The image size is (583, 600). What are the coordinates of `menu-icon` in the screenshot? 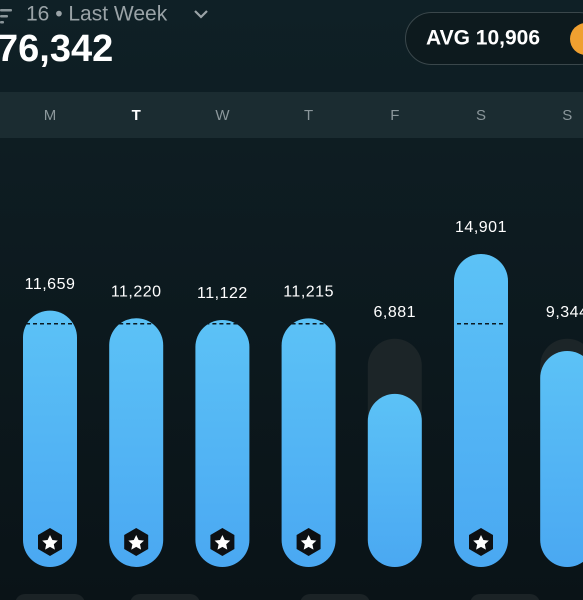 It's located at (6, 16).